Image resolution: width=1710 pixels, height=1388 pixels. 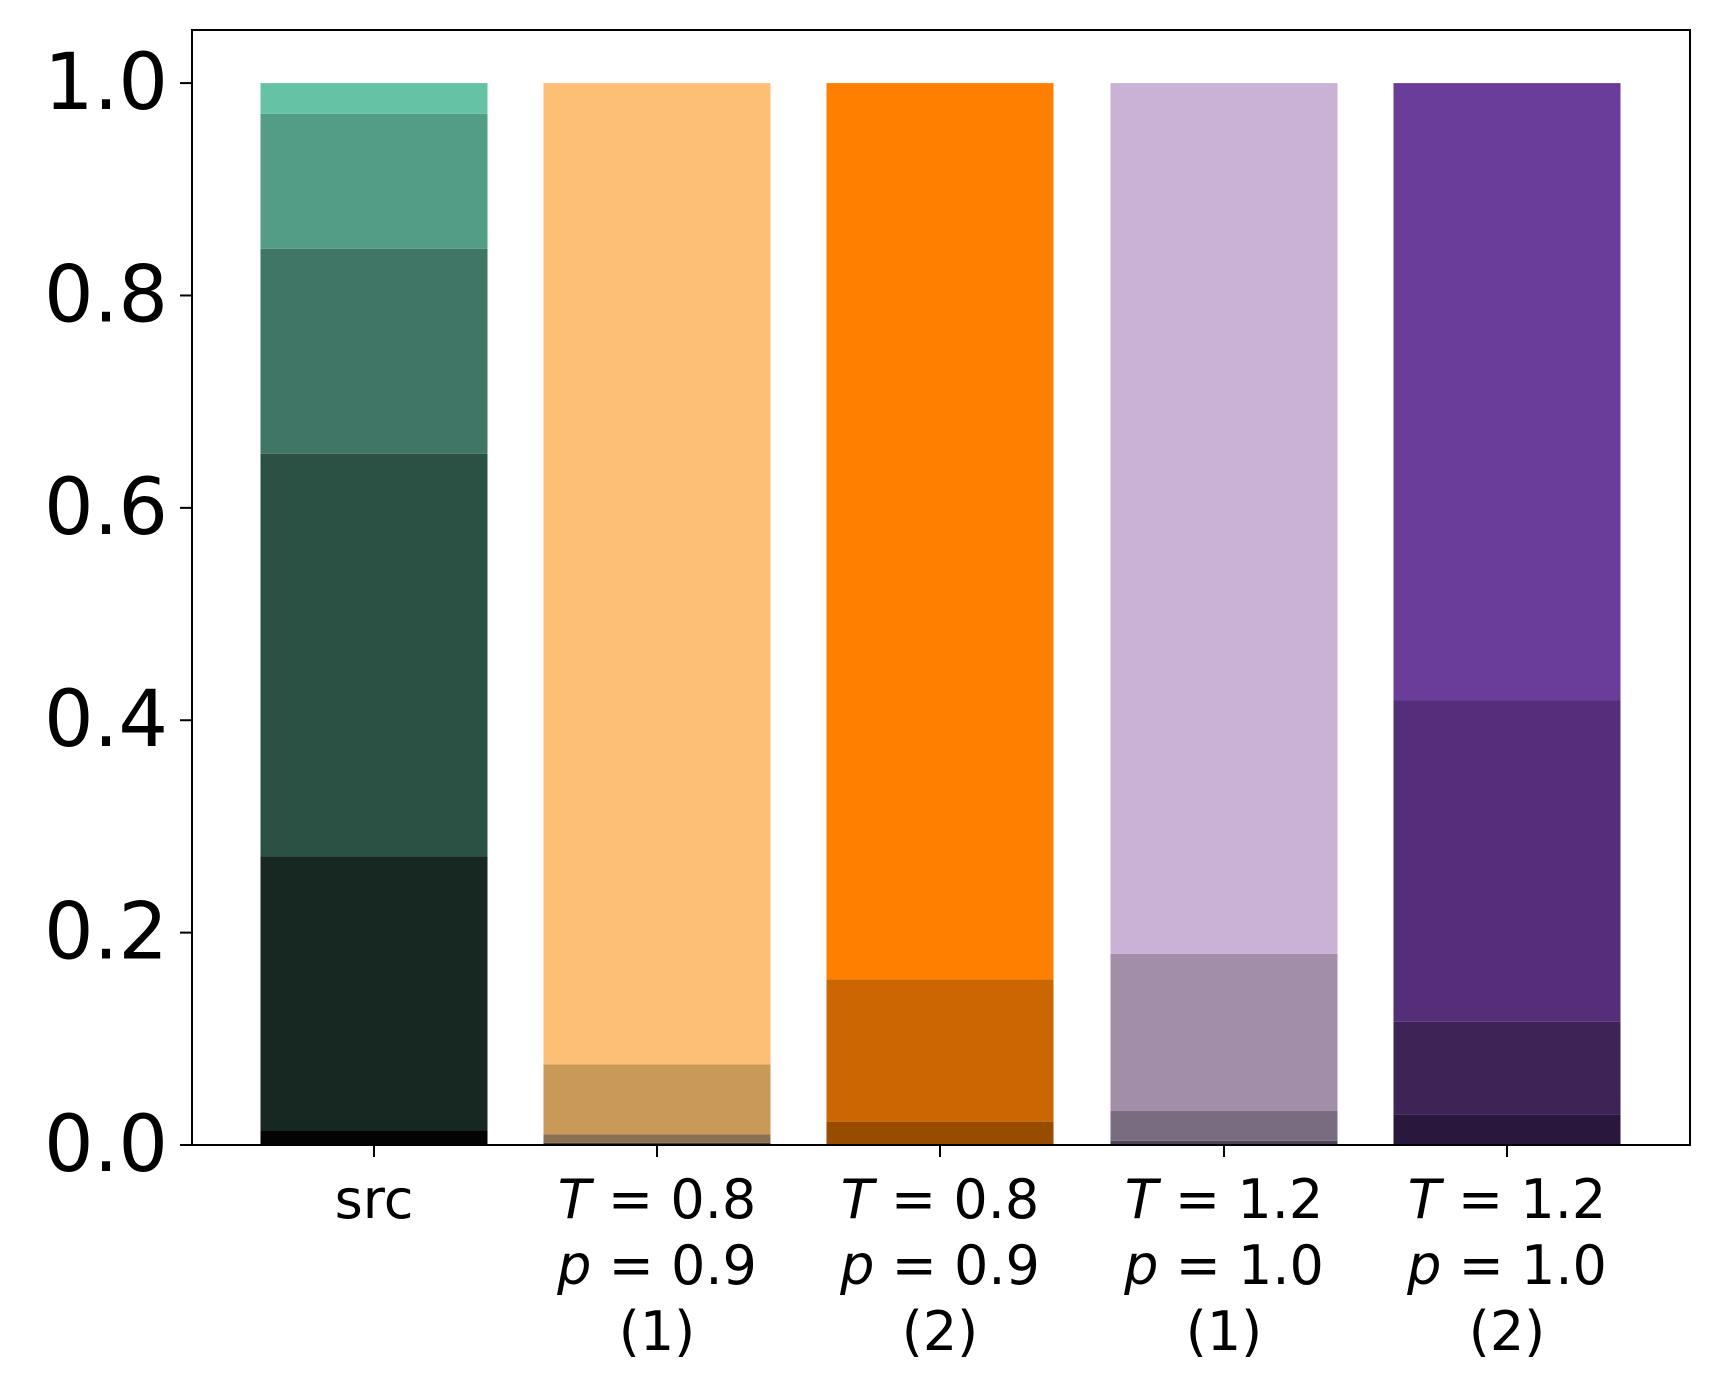 I want to click on x-tick-label-1: src, so click(x=374, y=1199).